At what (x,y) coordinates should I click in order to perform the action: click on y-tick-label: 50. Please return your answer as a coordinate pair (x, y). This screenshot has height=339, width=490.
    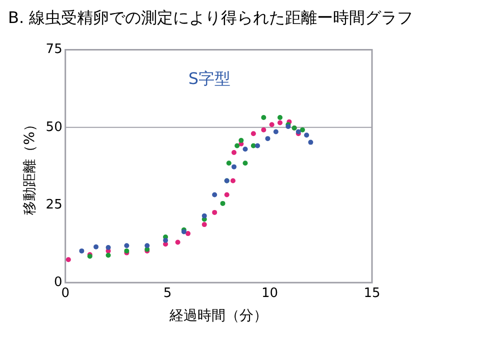
    Looking at the image, I should click on (54, 127).